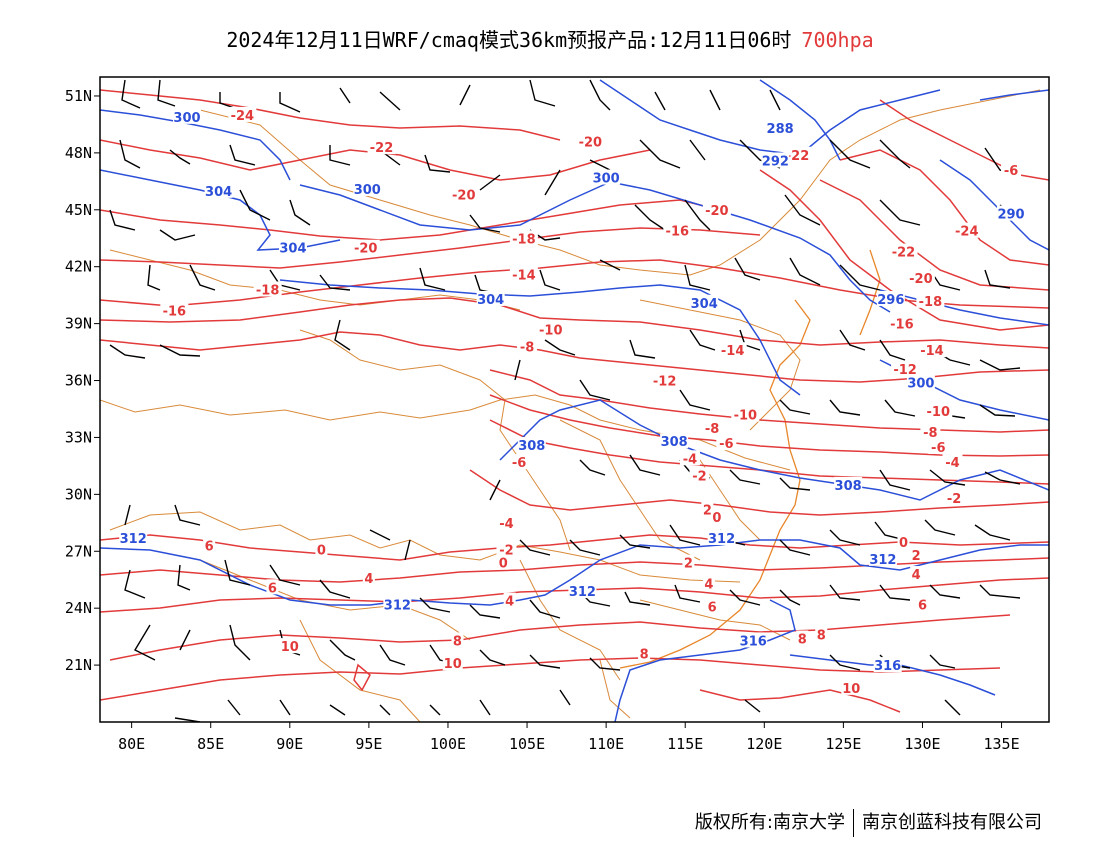  Describe the element at coordinates (853, 823) in the screenshot. I see `footer-separator` at that location.